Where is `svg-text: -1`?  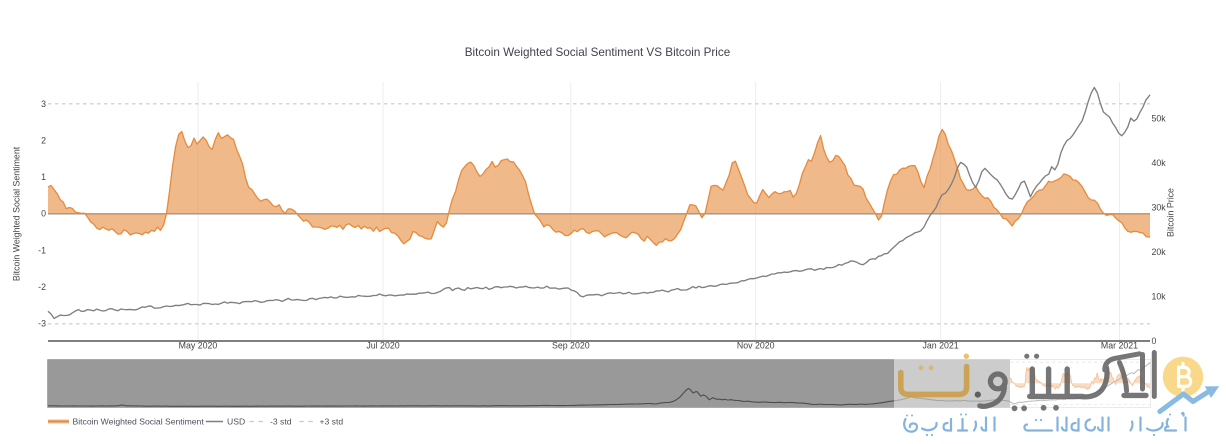 svg-text: -1 is located at coordinates (42, 250).